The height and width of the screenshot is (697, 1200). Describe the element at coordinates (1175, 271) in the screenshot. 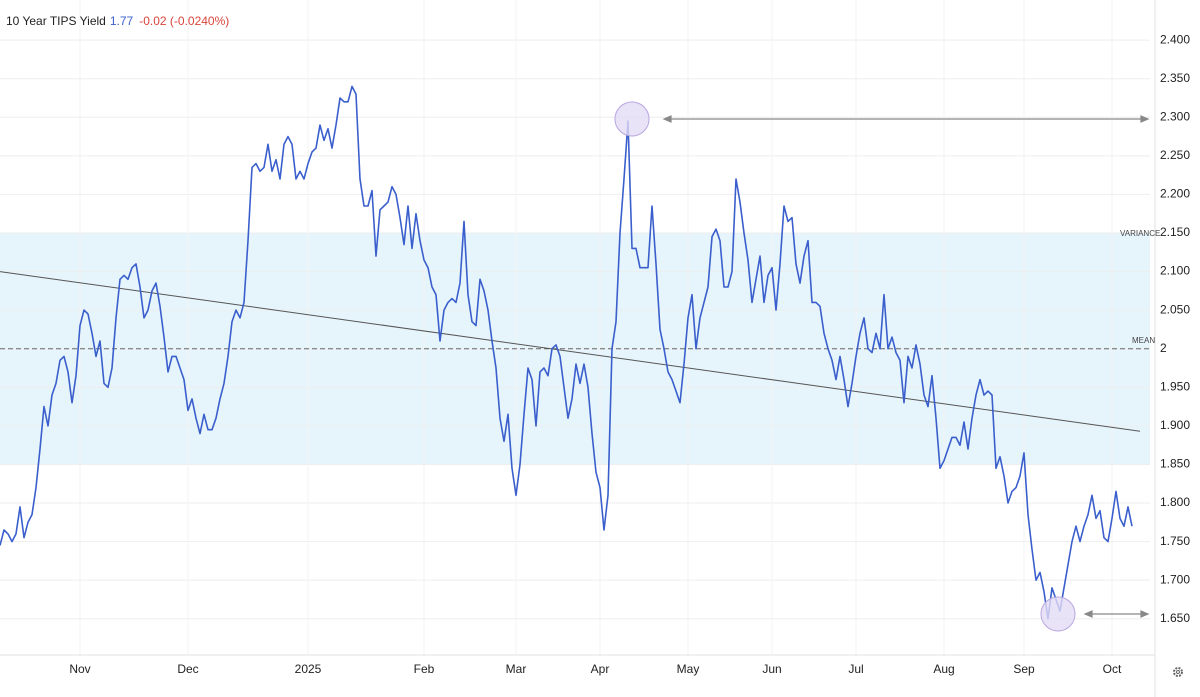

I see `y-tick-label: 2.100` at that location.